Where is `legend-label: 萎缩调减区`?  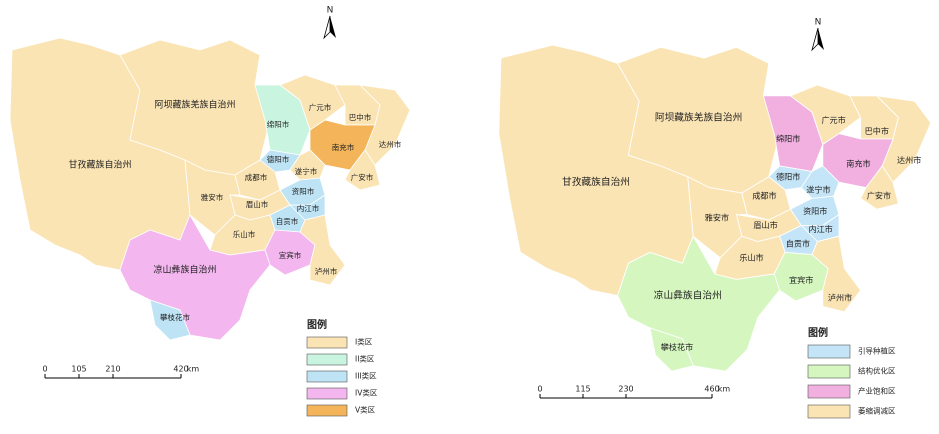 legend-label: 萎缩调减区 is located at coordinates (877, 411).